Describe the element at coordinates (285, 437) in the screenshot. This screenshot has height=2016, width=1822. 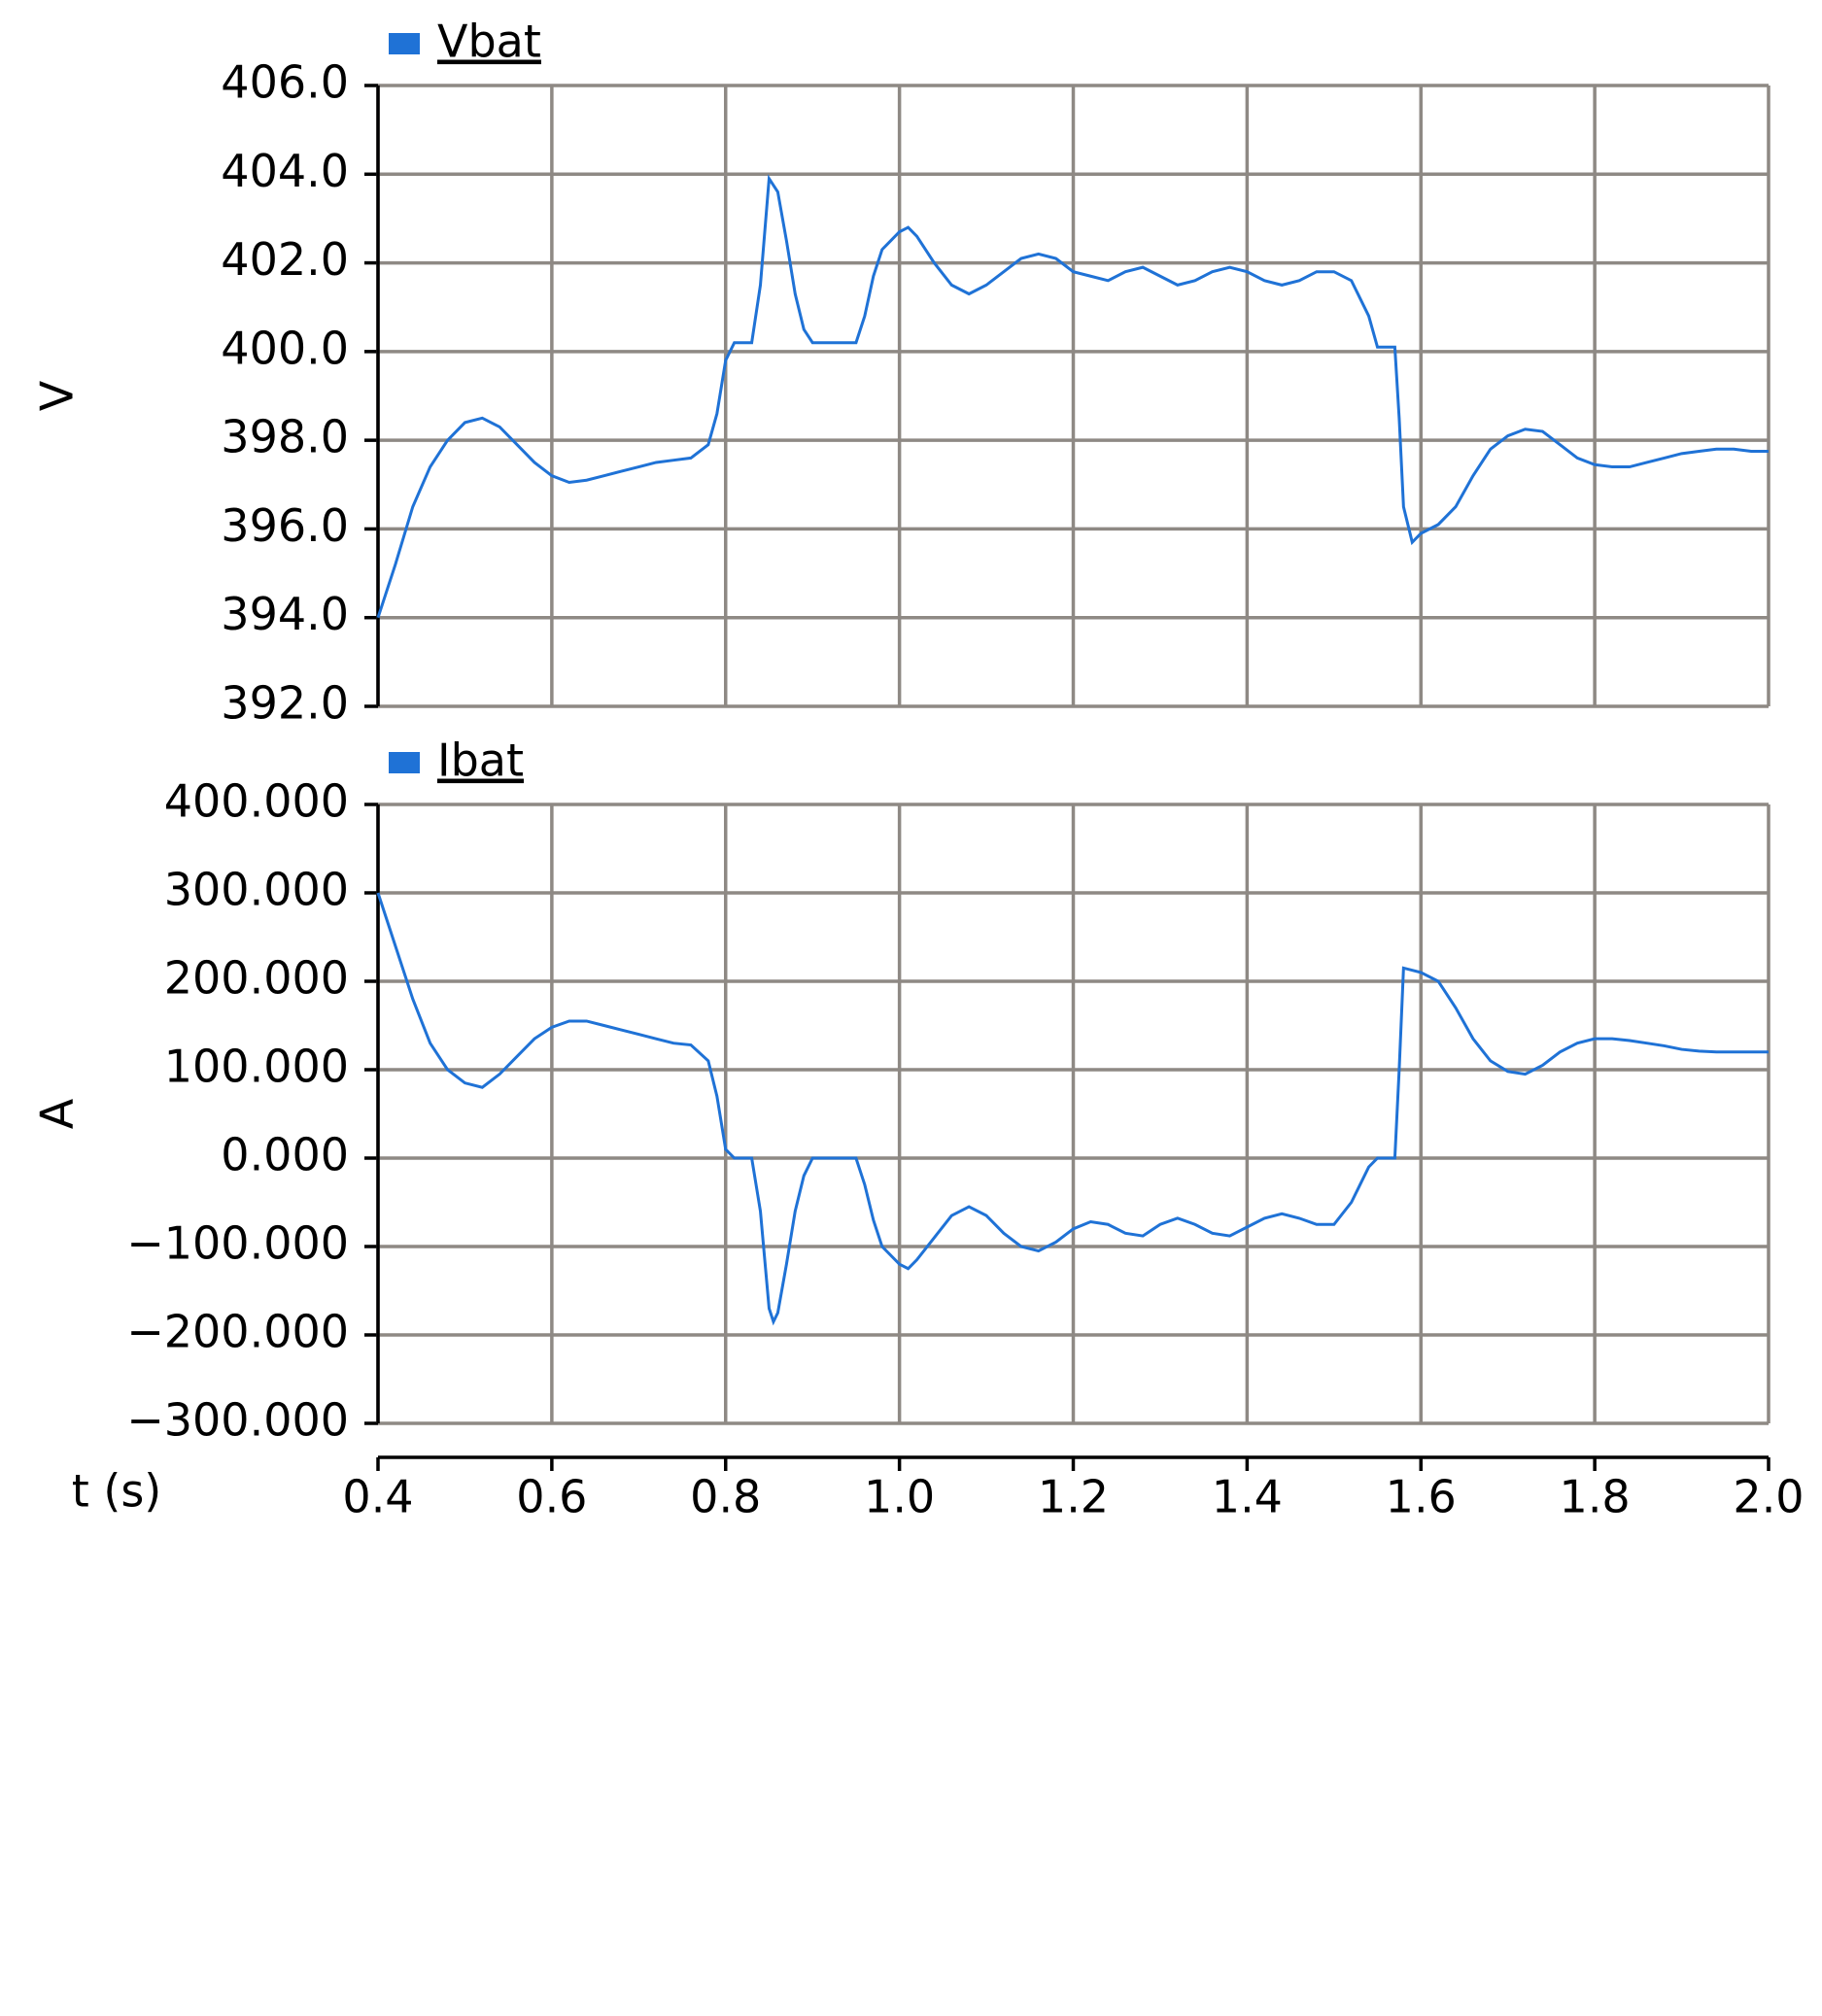
I see `y-tick-label: 398.0` at that location.